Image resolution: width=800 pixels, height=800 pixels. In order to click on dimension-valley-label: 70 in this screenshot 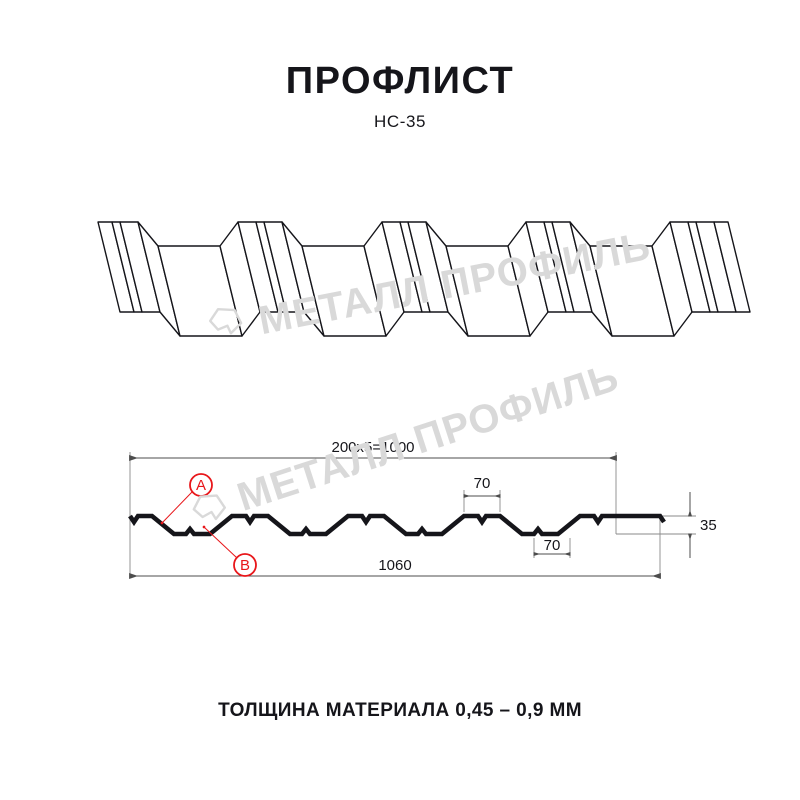, I will do `click(552, 545)`.